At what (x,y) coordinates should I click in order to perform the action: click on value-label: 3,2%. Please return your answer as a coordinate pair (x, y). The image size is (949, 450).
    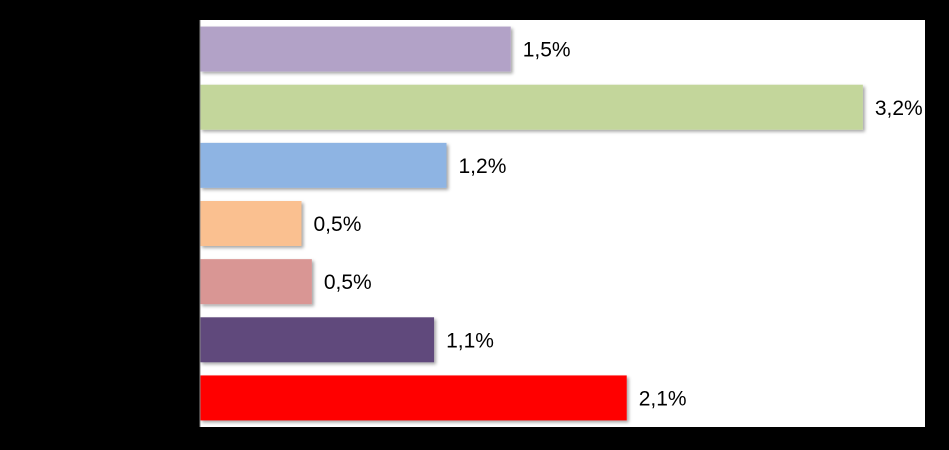
    Looking at the image, I should click on (899, 108).